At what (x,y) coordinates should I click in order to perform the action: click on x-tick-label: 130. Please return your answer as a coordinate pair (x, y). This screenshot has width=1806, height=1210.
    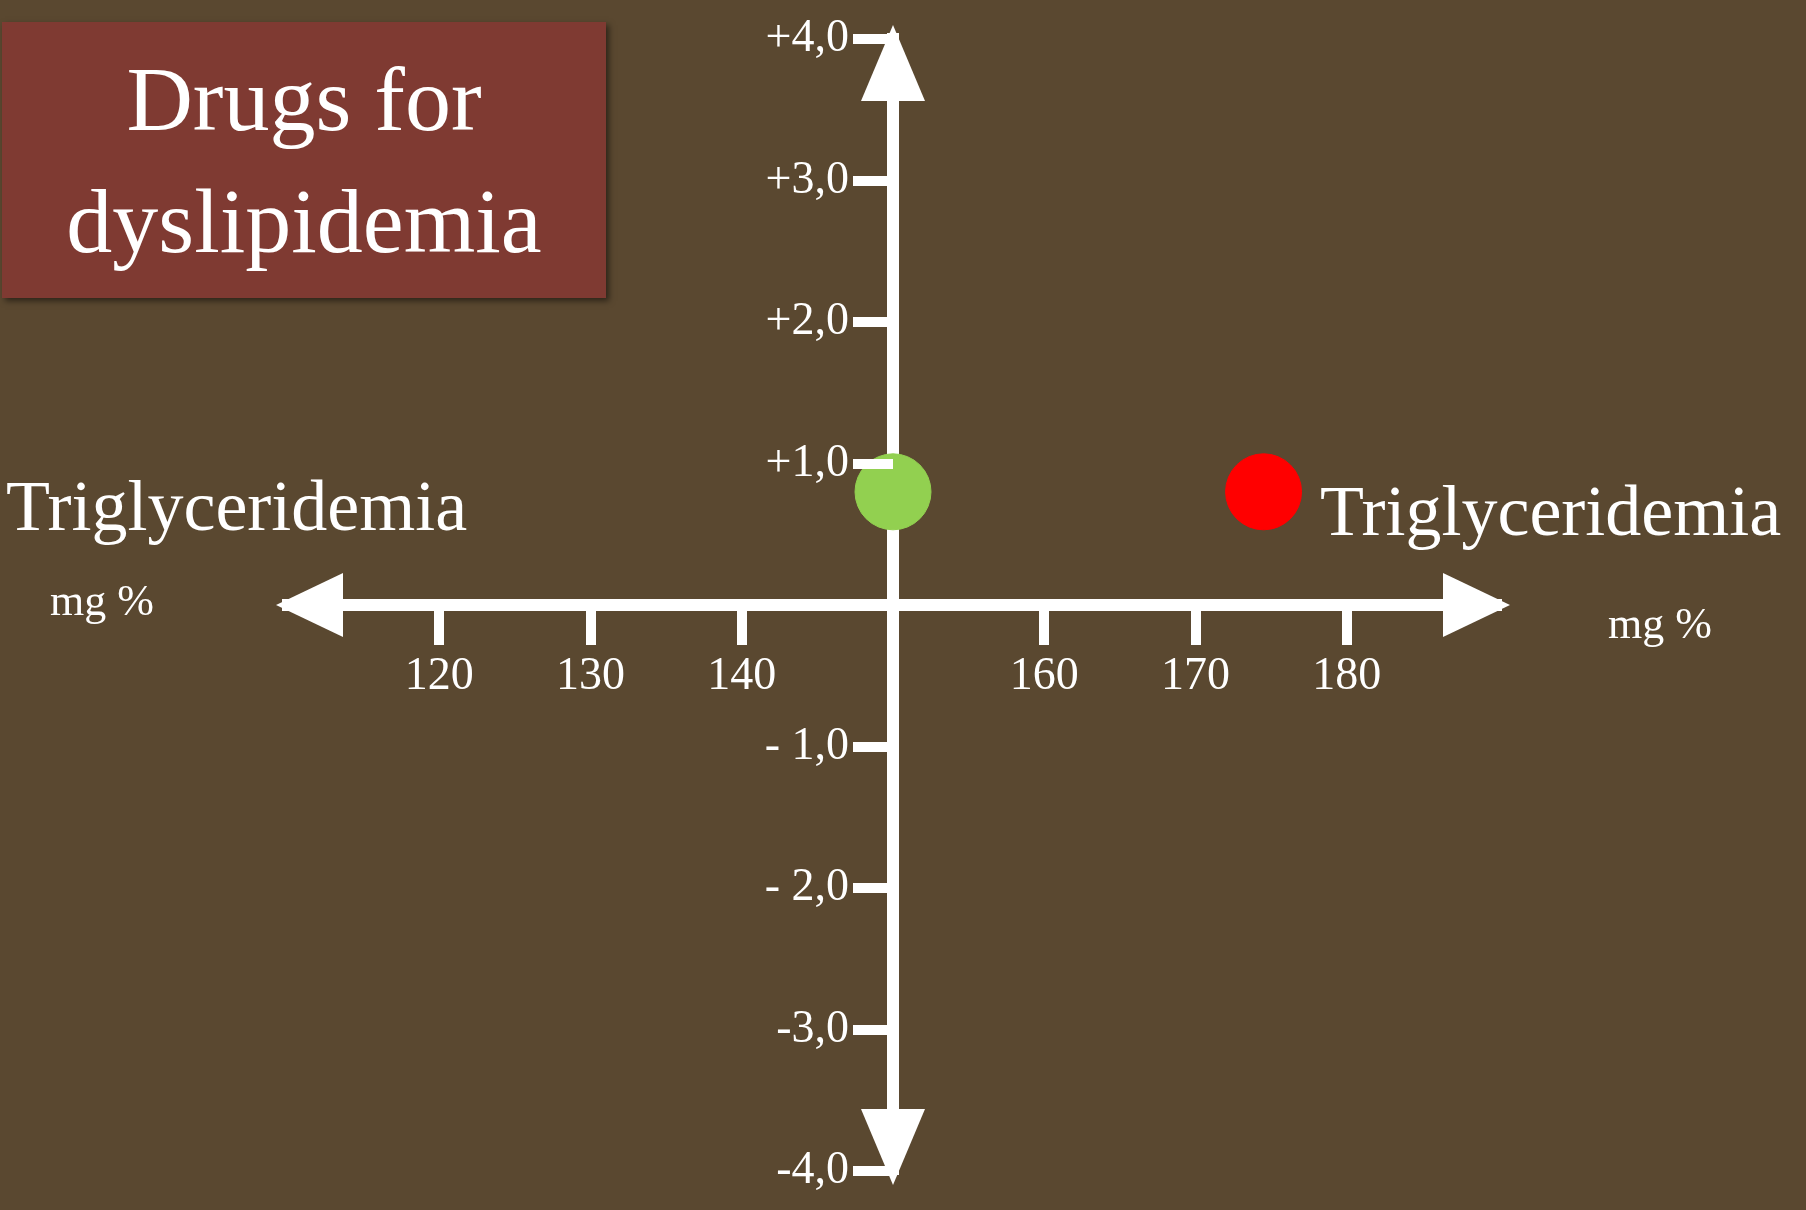
    Looking at the image, I should click on (590, 673).